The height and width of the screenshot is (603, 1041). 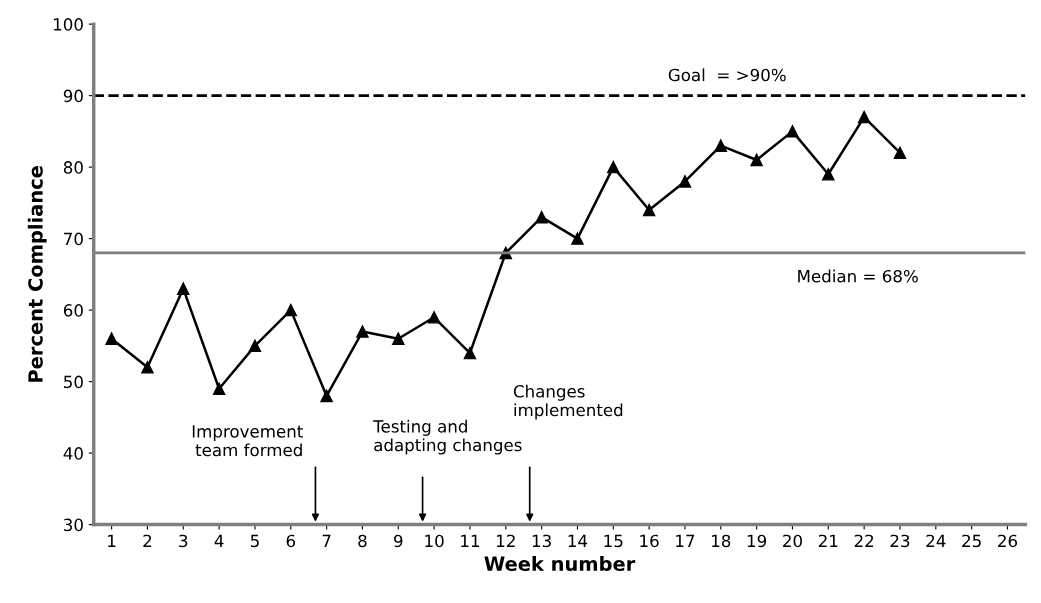 I want to click on x-tick-label: 15, so click(x=613, y=541).